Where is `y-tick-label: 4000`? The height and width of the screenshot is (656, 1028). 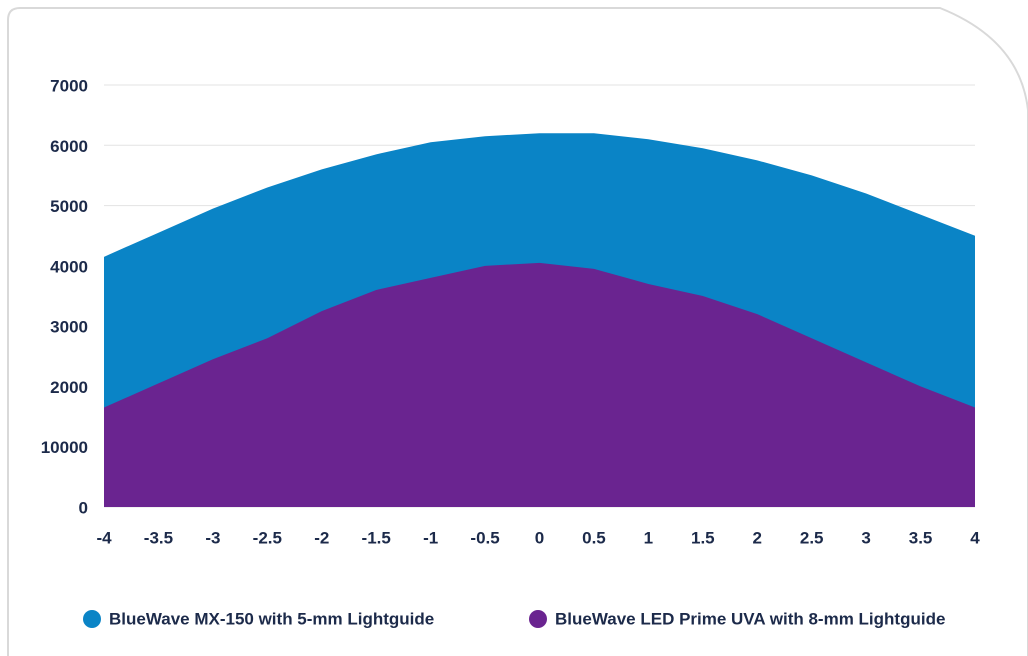
y-tick-label: 4000 is located at coordinates (69, 266).